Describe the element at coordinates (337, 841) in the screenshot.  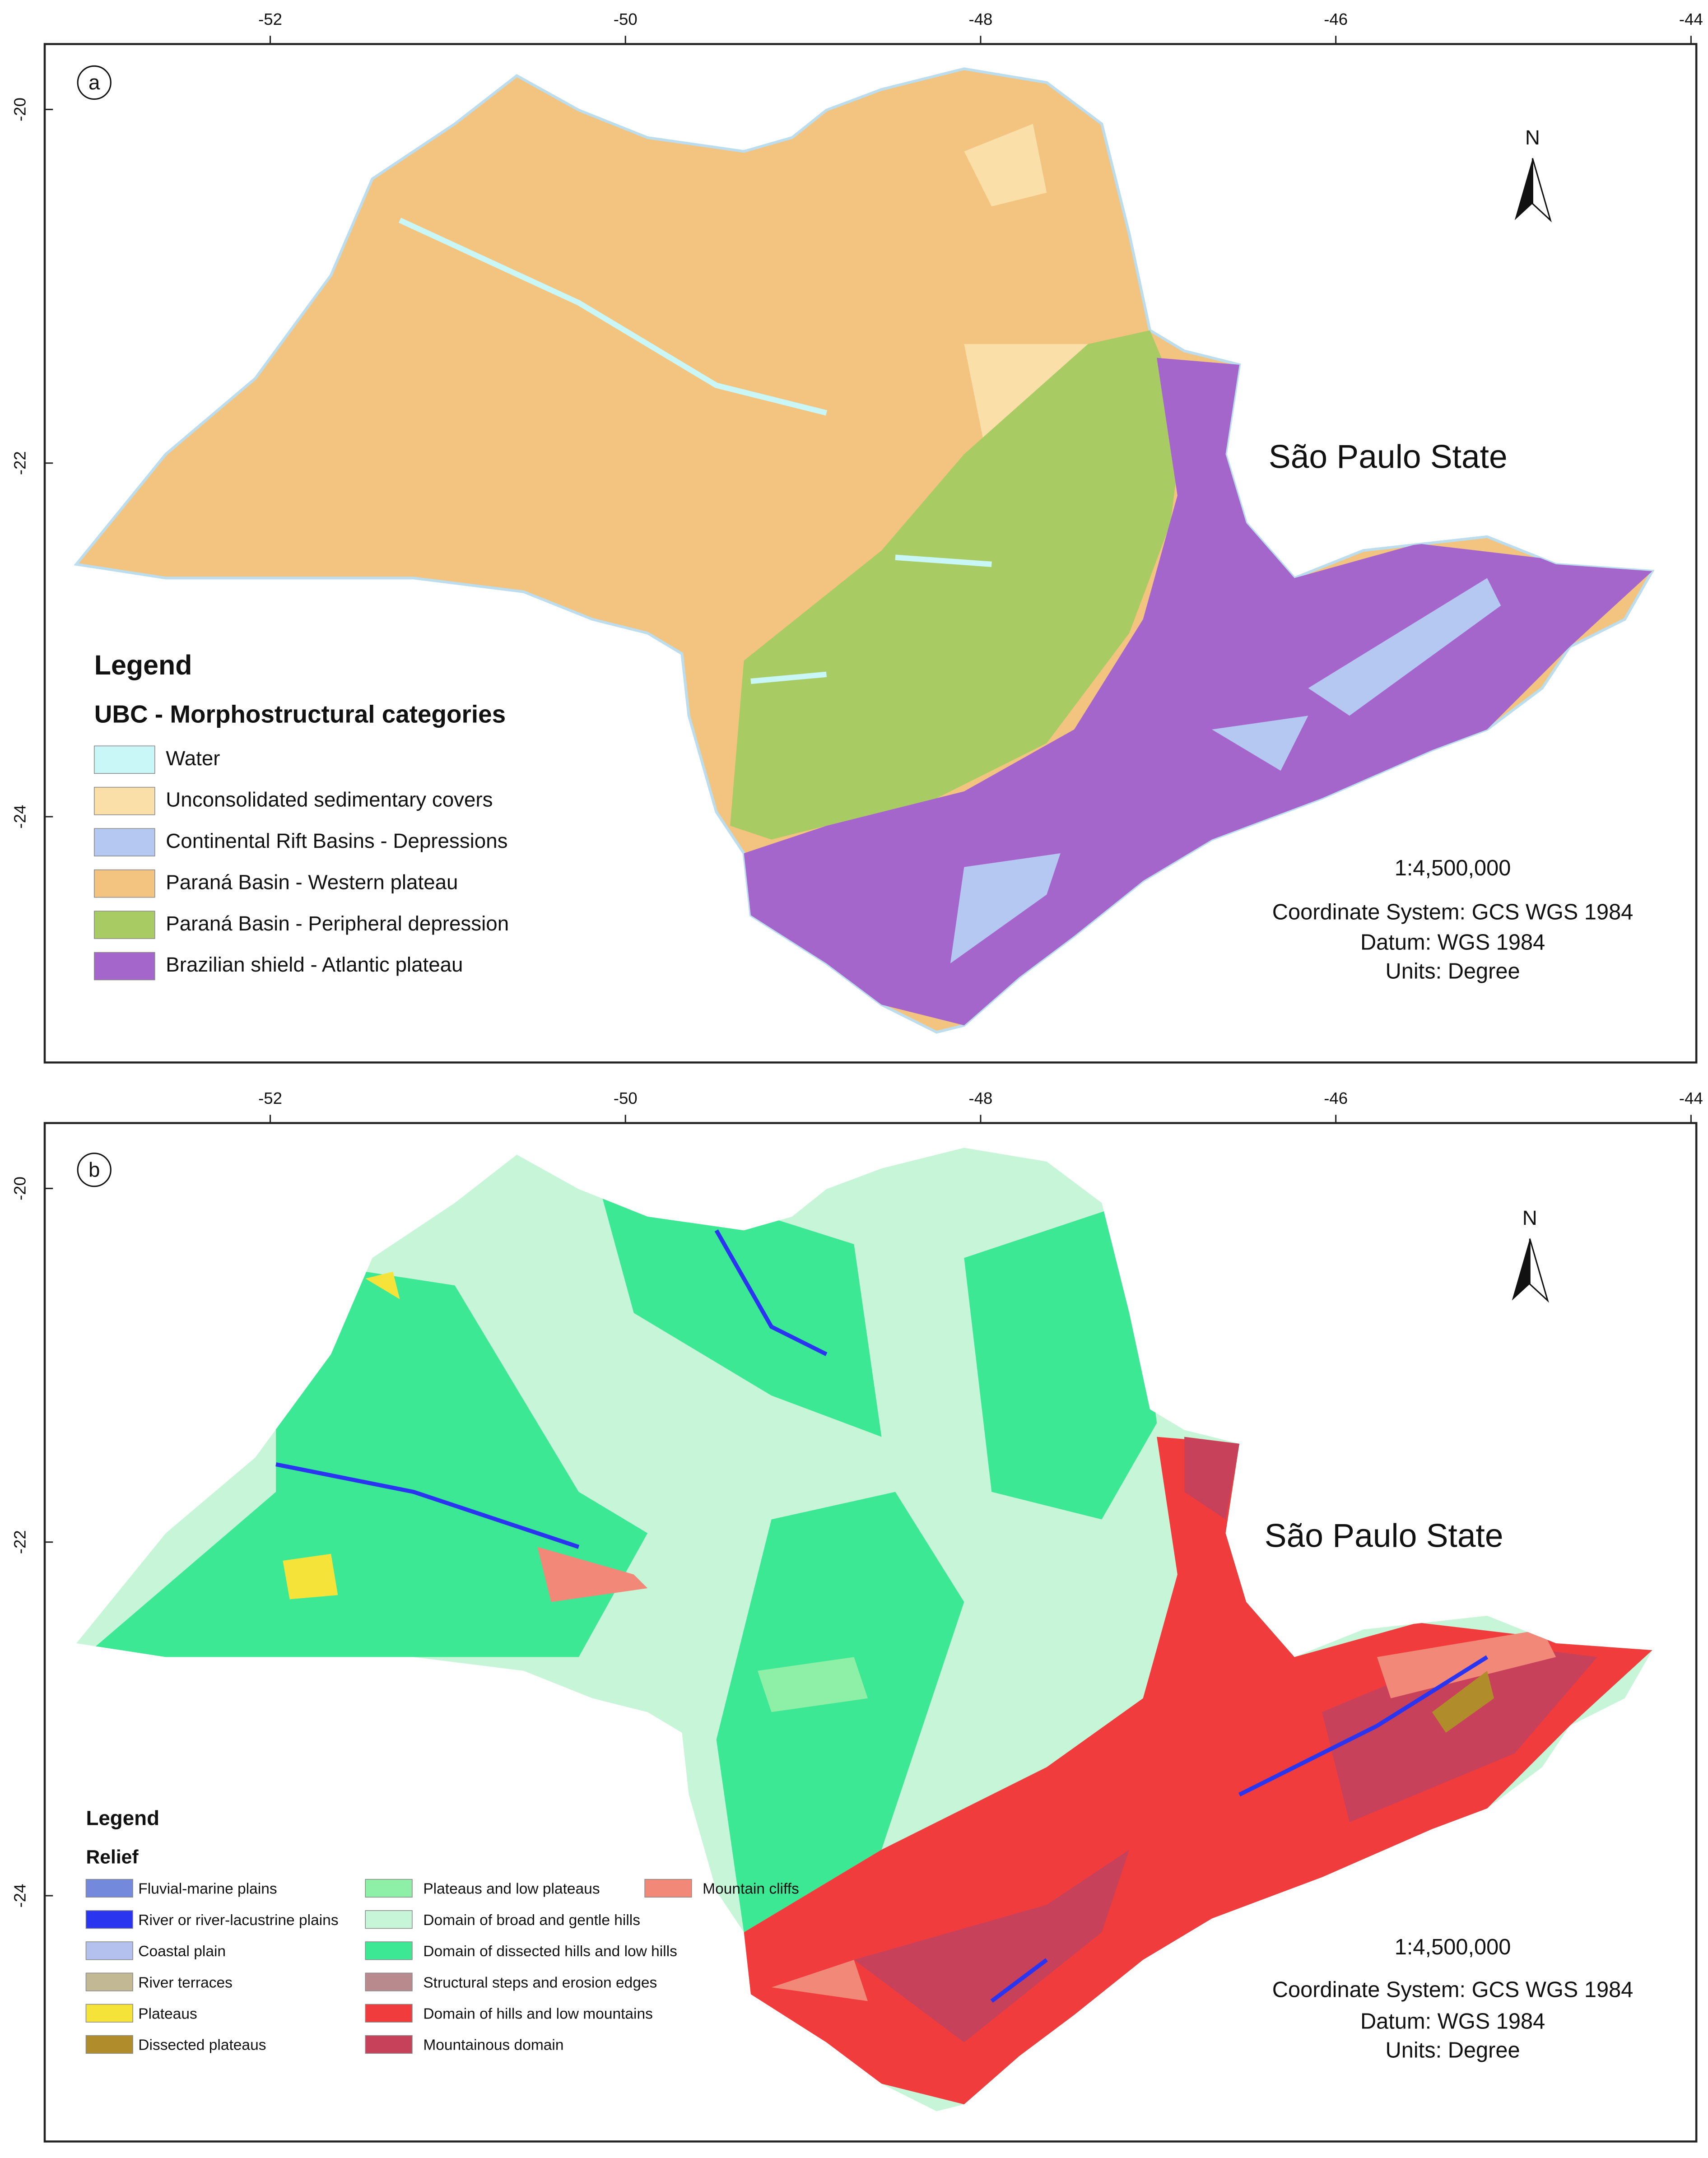
I see `legend-label: Continental Rift Basins - Depressions` at that location.